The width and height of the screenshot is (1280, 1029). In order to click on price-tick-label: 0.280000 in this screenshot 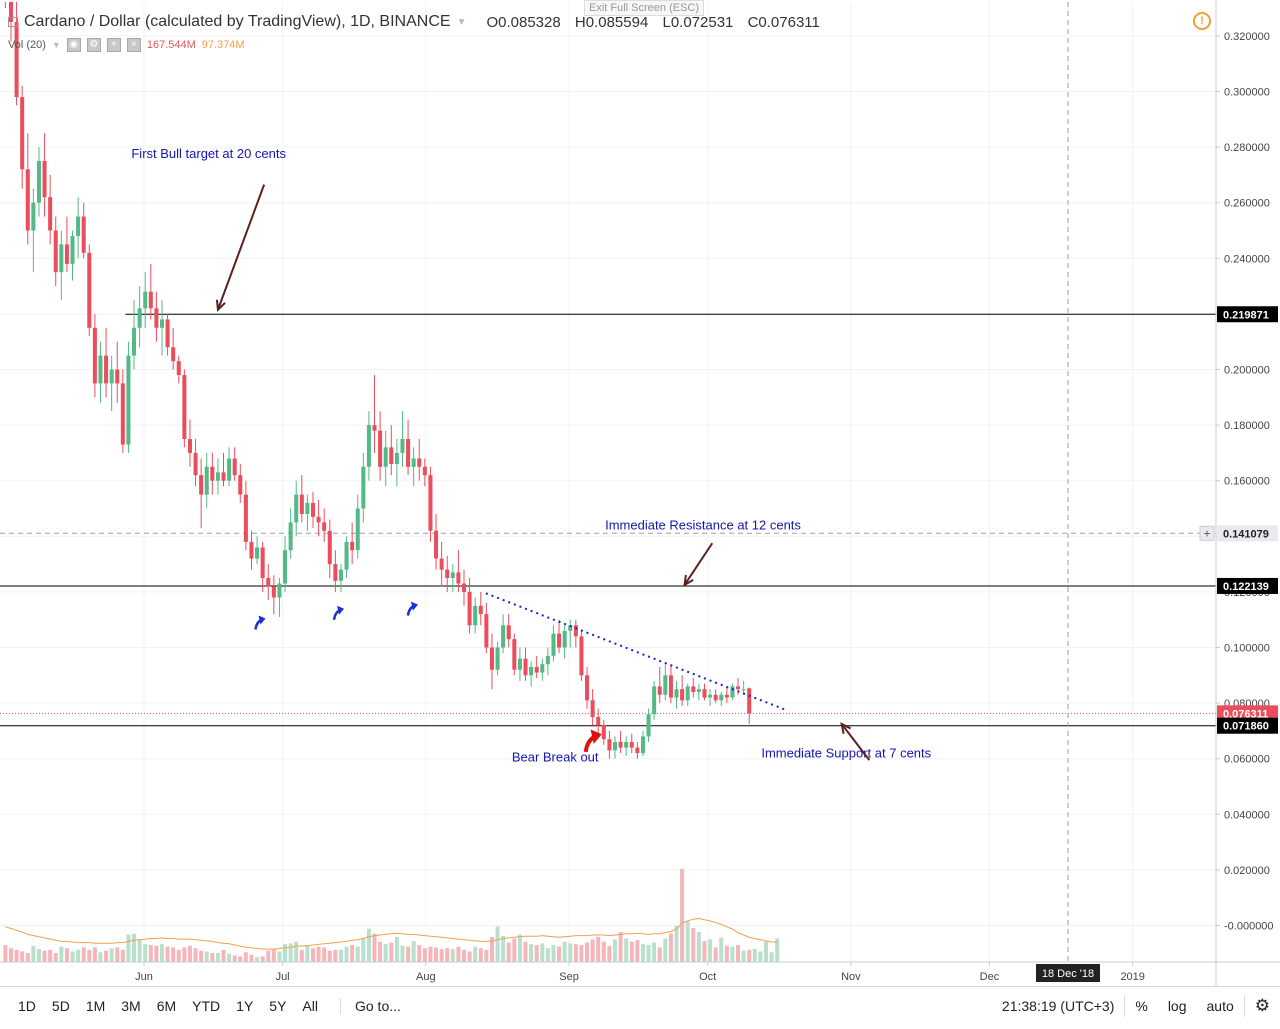, I will do `click(1247, 148)`.